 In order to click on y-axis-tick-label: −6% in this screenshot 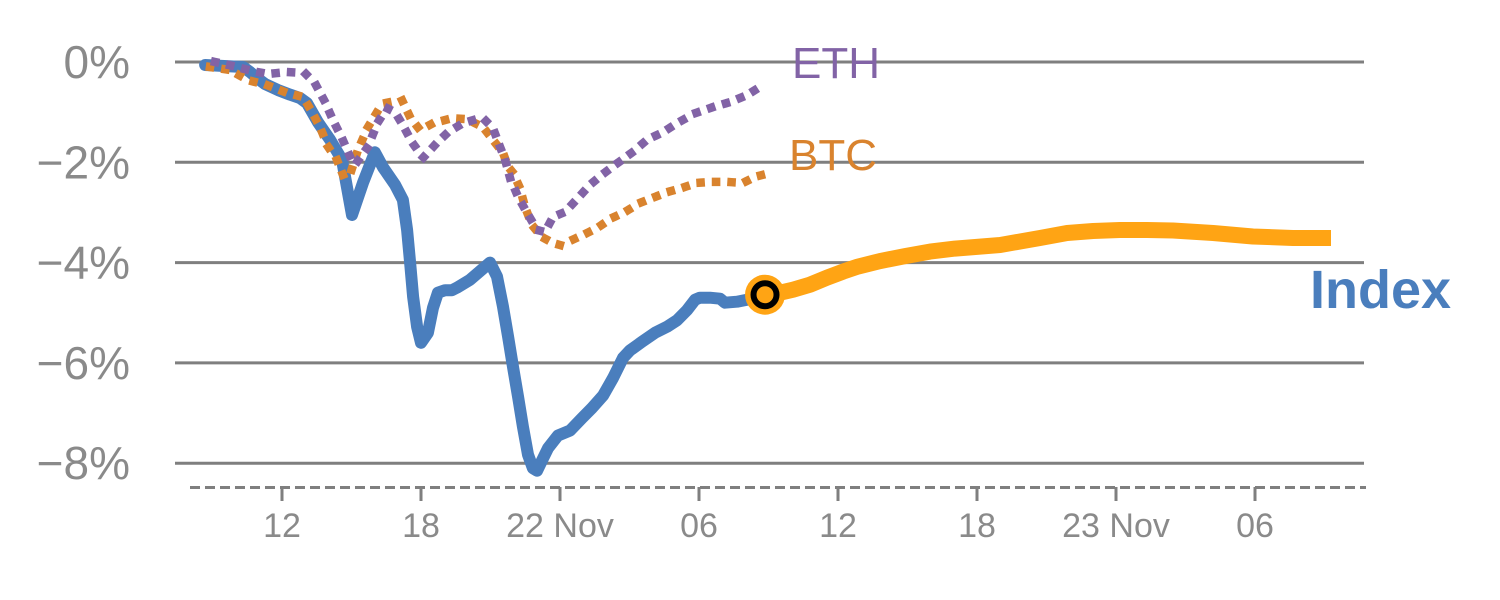, I will do `click(83, 363)`.